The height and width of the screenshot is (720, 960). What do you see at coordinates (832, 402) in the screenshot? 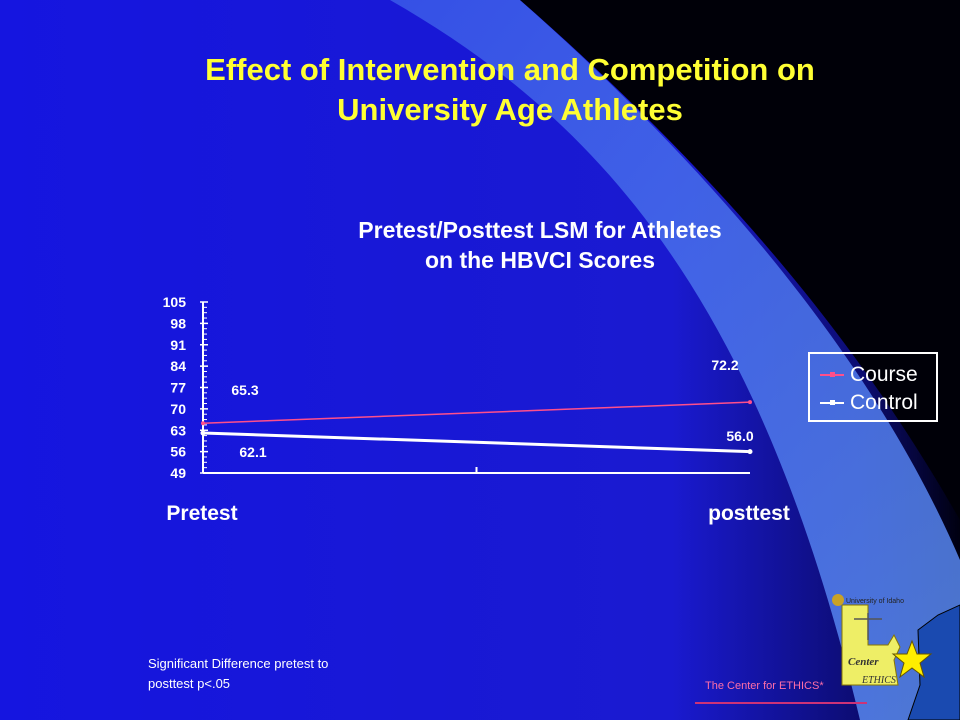
I see `legend-swatch-control` at bounding box center [832, 402].